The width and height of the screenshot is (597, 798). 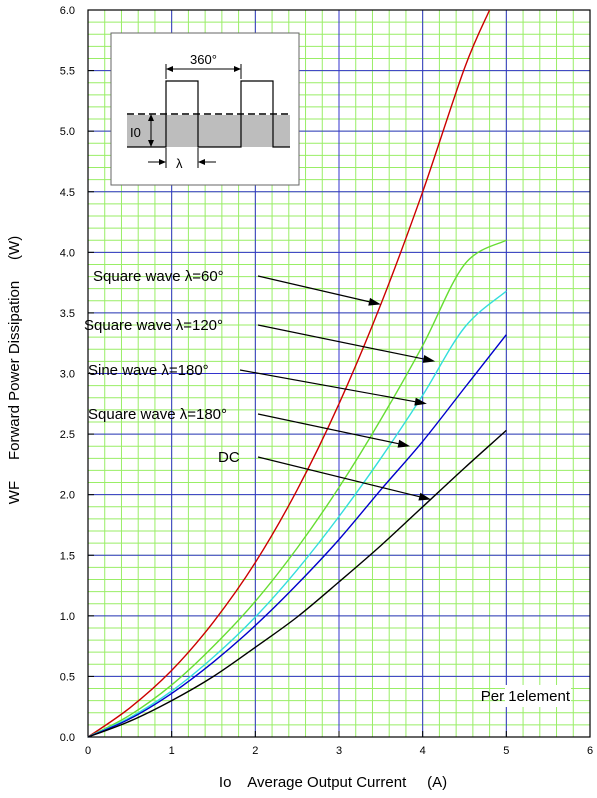 I want to click on x-axis-title: Io Average Output Current (A), so click(x=333, y=782).